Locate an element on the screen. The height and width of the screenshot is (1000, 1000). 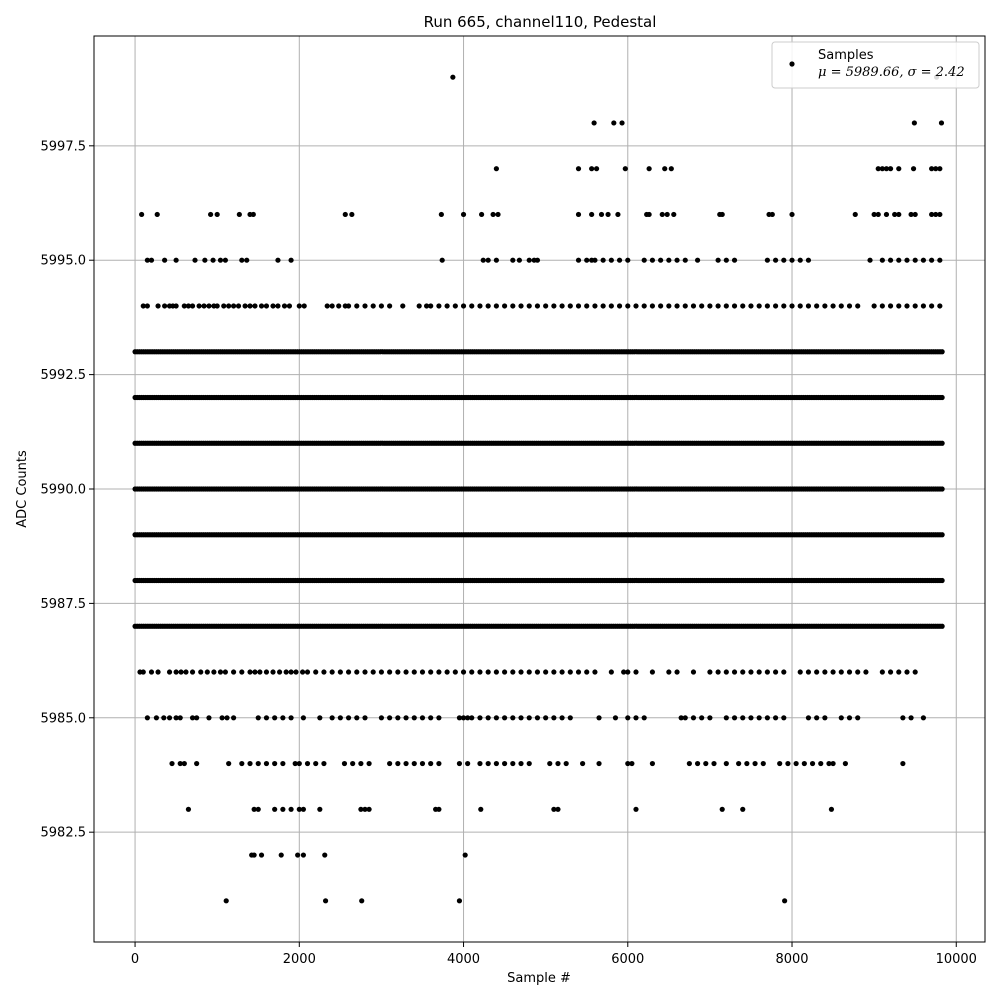
x-tick-label: 4000 is located at coordinates (463, 959).